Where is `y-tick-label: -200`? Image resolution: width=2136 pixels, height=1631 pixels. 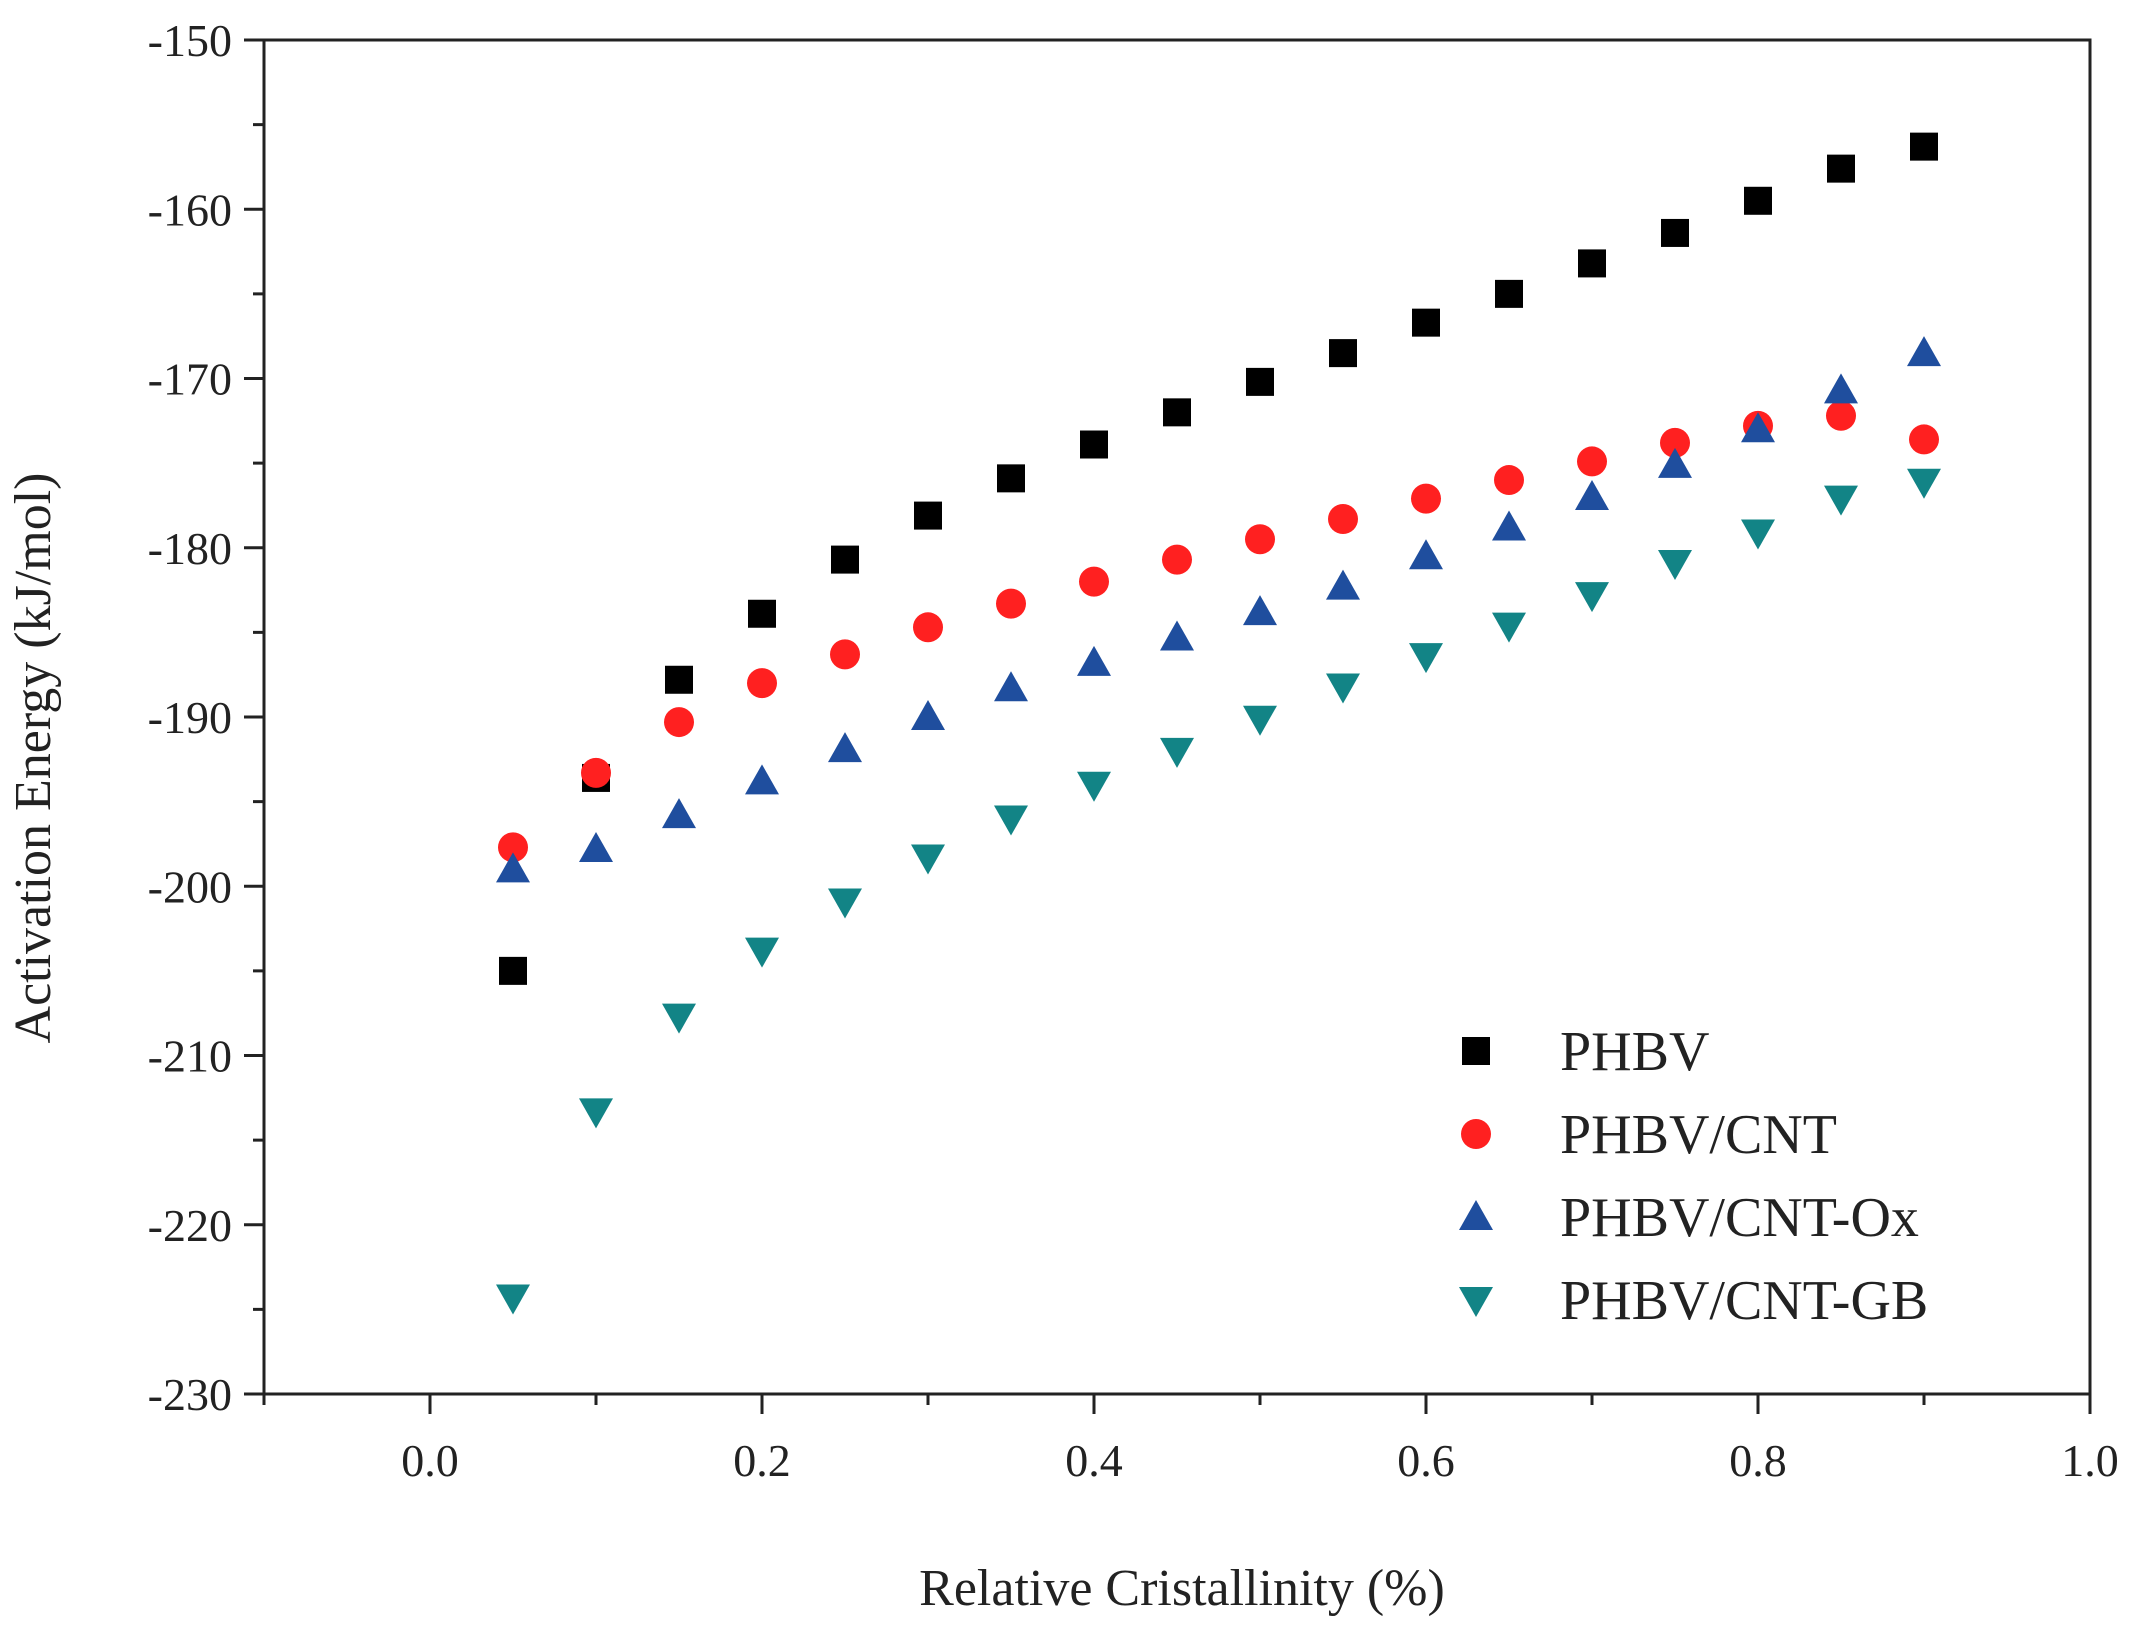 y-tick-label: -200 is located at coordinates (190, 886).